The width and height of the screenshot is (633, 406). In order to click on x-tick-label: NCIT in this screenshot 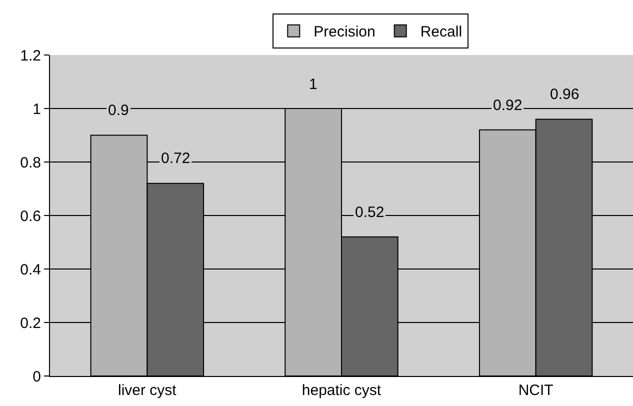, I will do `click(536, 390)`.